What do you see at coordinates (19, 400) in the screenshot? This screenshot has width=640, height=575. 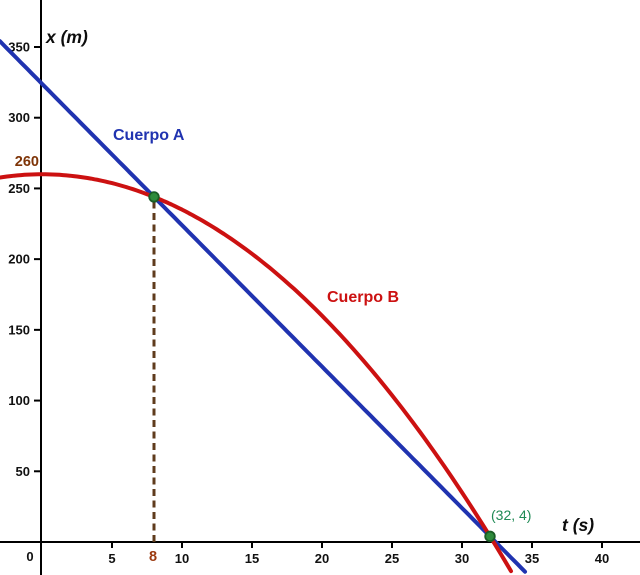 I see `y-tick-label: 100` at bounding box center [19, 400].